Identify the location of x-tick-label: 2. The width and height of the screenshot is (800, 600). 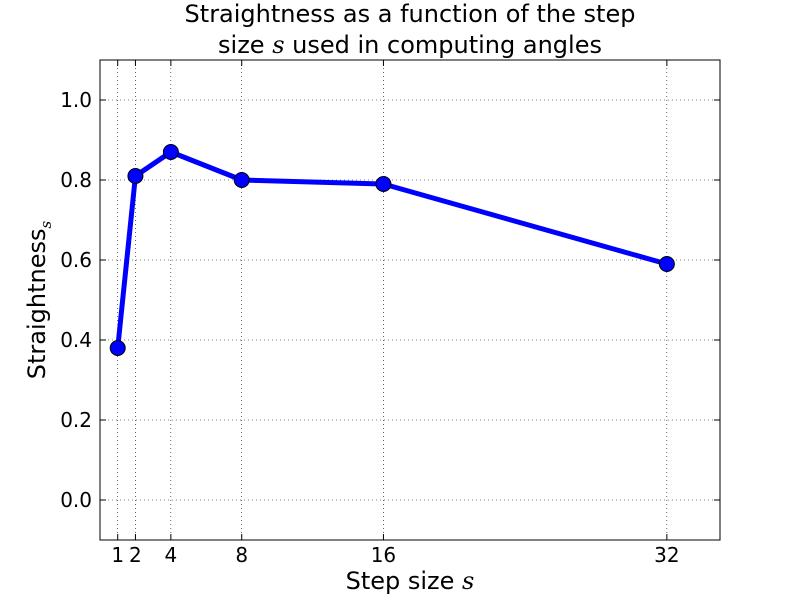
(135, 555).